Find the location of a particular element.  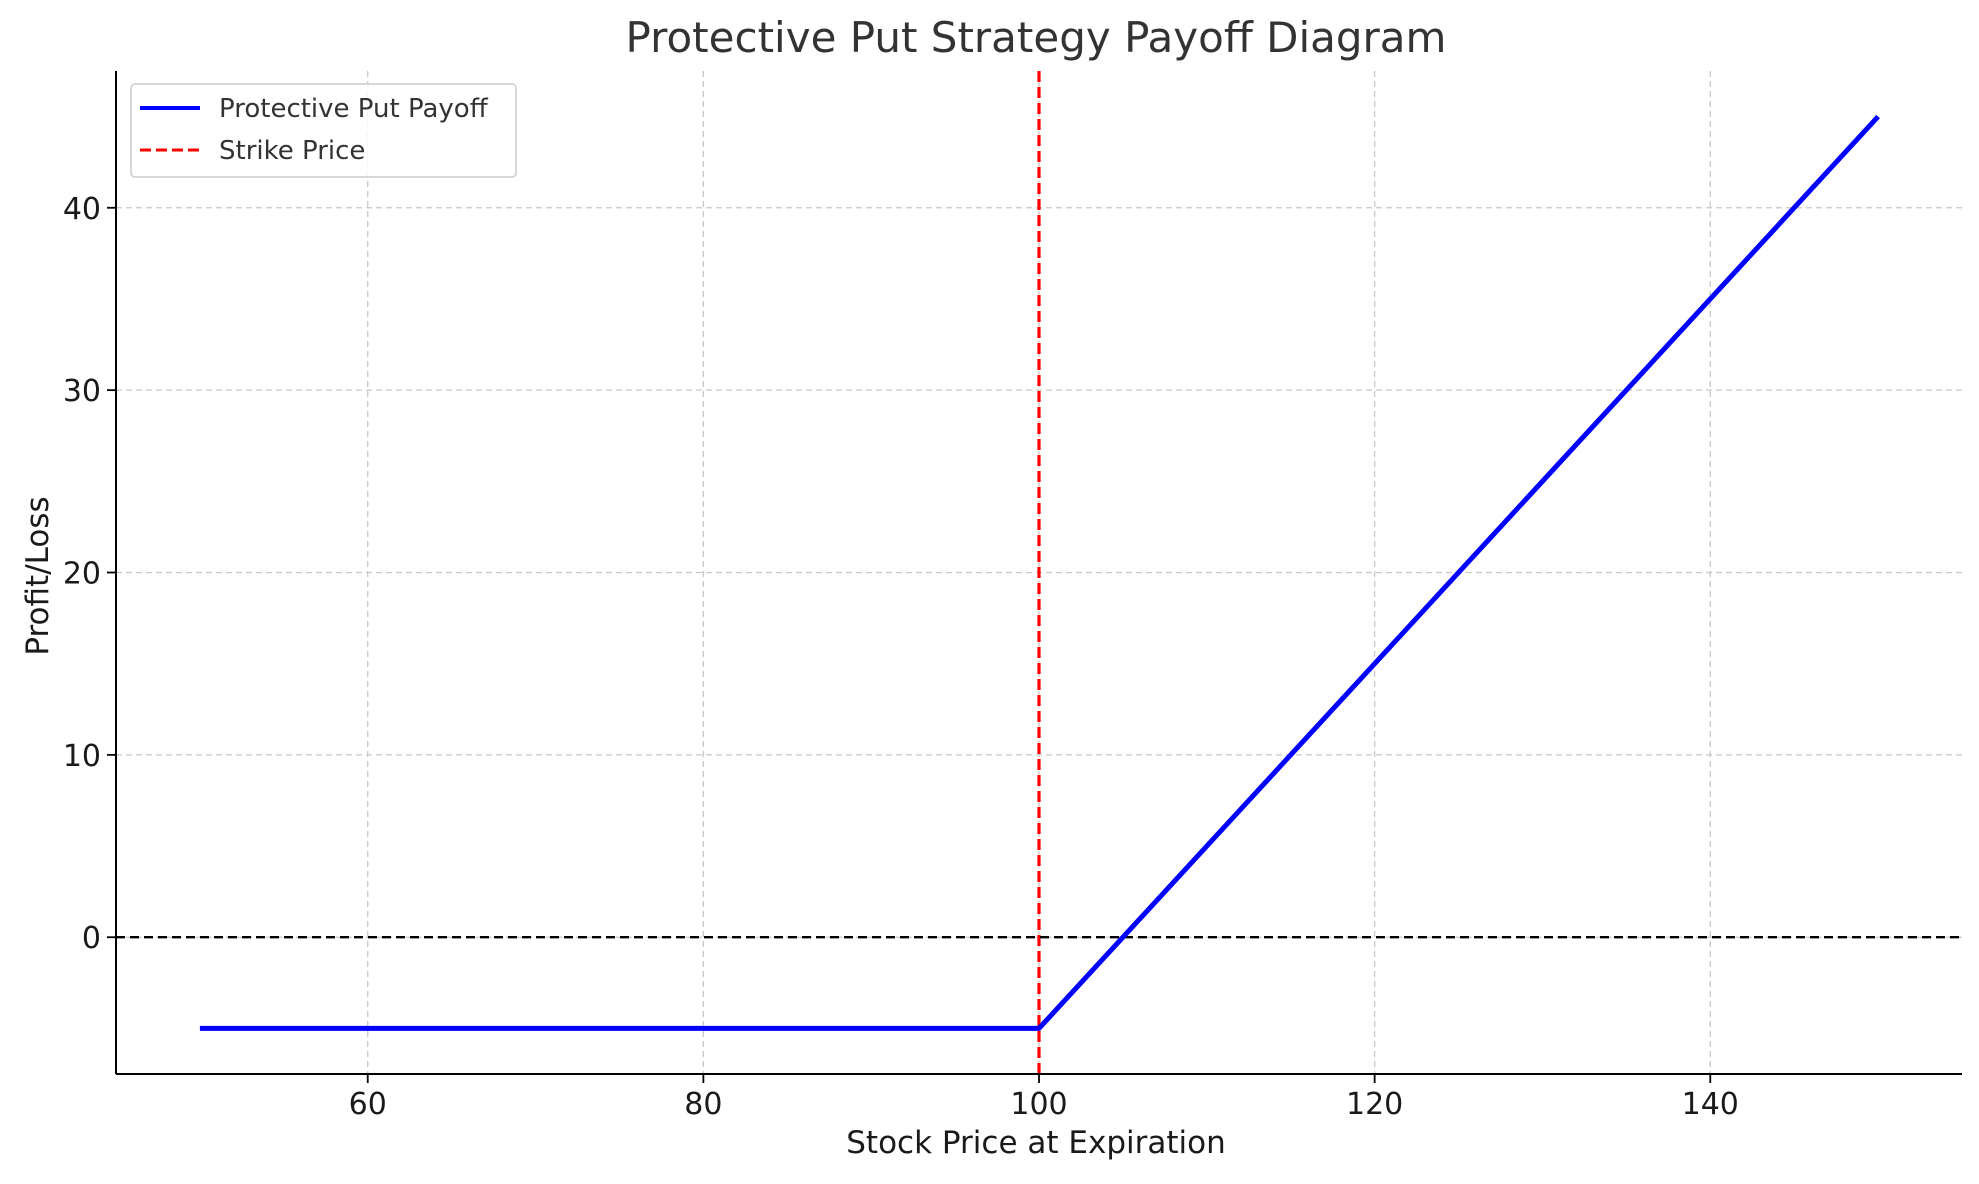

legend-label-payoff: Protective Put Payoff is located at coordinates (354, 109).